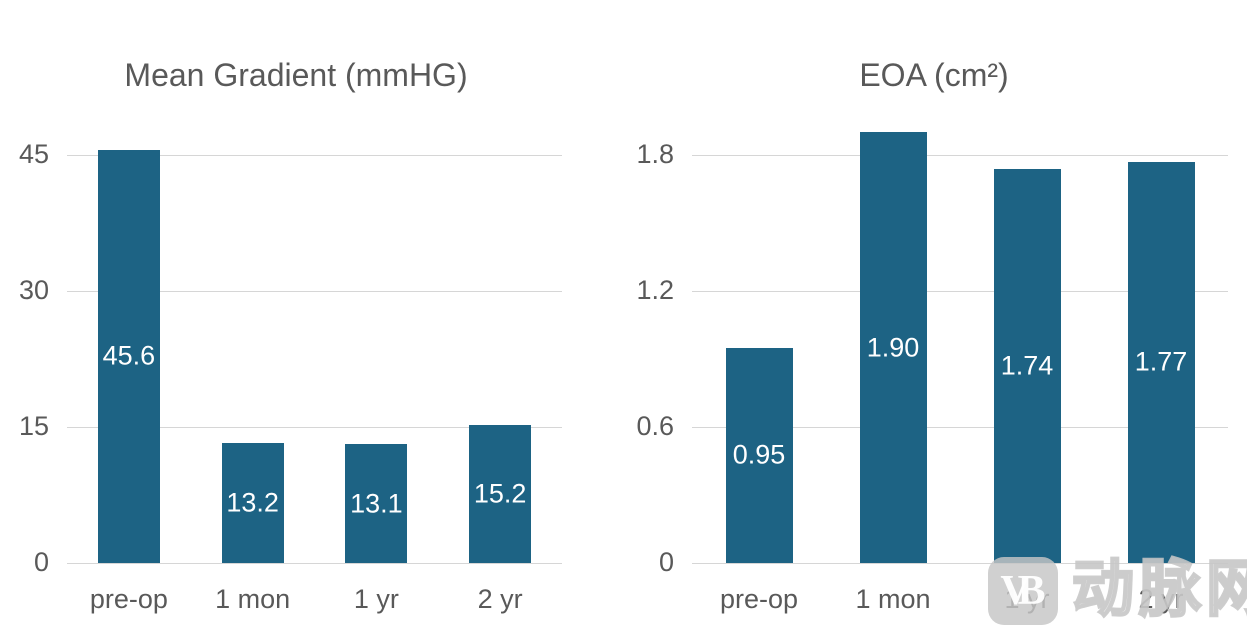 This screenshot has width=1247, height=629. What do you see at coordinates (655, 153) in the screenshot?
I see `y-axis-tick-label: 1.8` at bounding box center [655, 153].